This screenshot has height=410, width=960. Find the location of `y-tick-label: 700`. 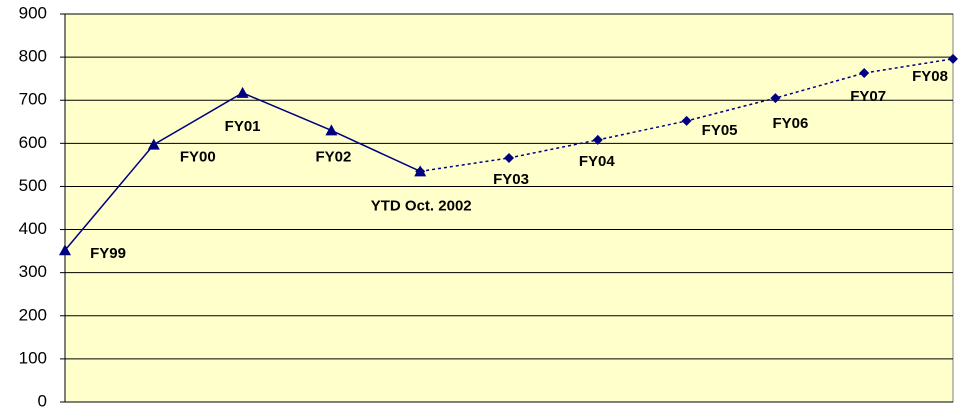

y-tick-label: 700 is located at coordinates (33, 99).